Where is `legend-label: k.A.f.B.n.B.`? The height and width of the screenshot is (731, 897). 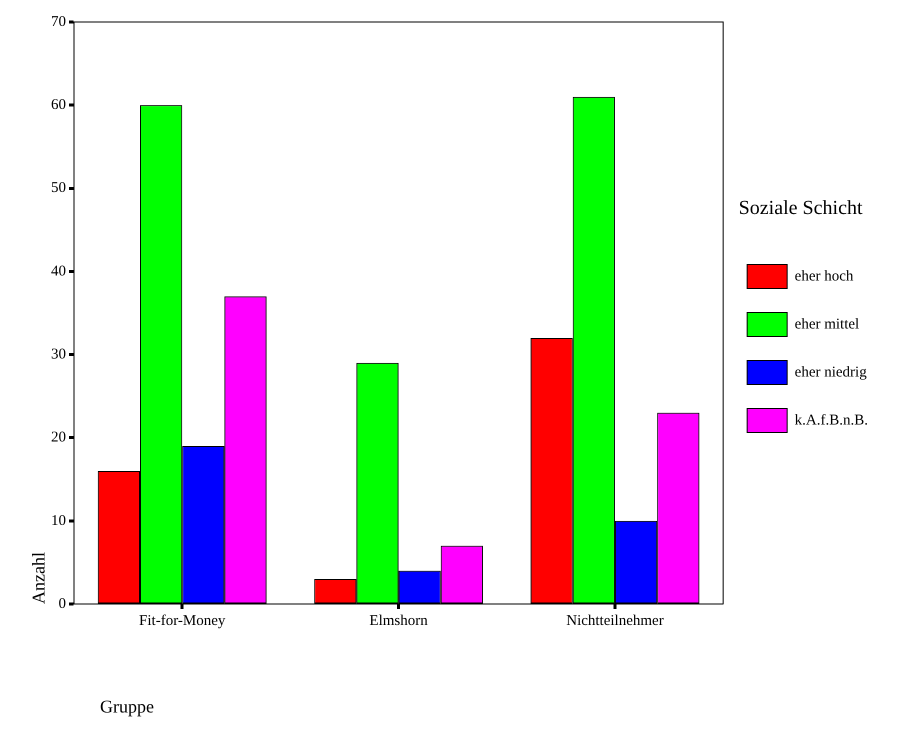 legend-label: k.A.f.B.n.B. is located at coordinates (831, 420).